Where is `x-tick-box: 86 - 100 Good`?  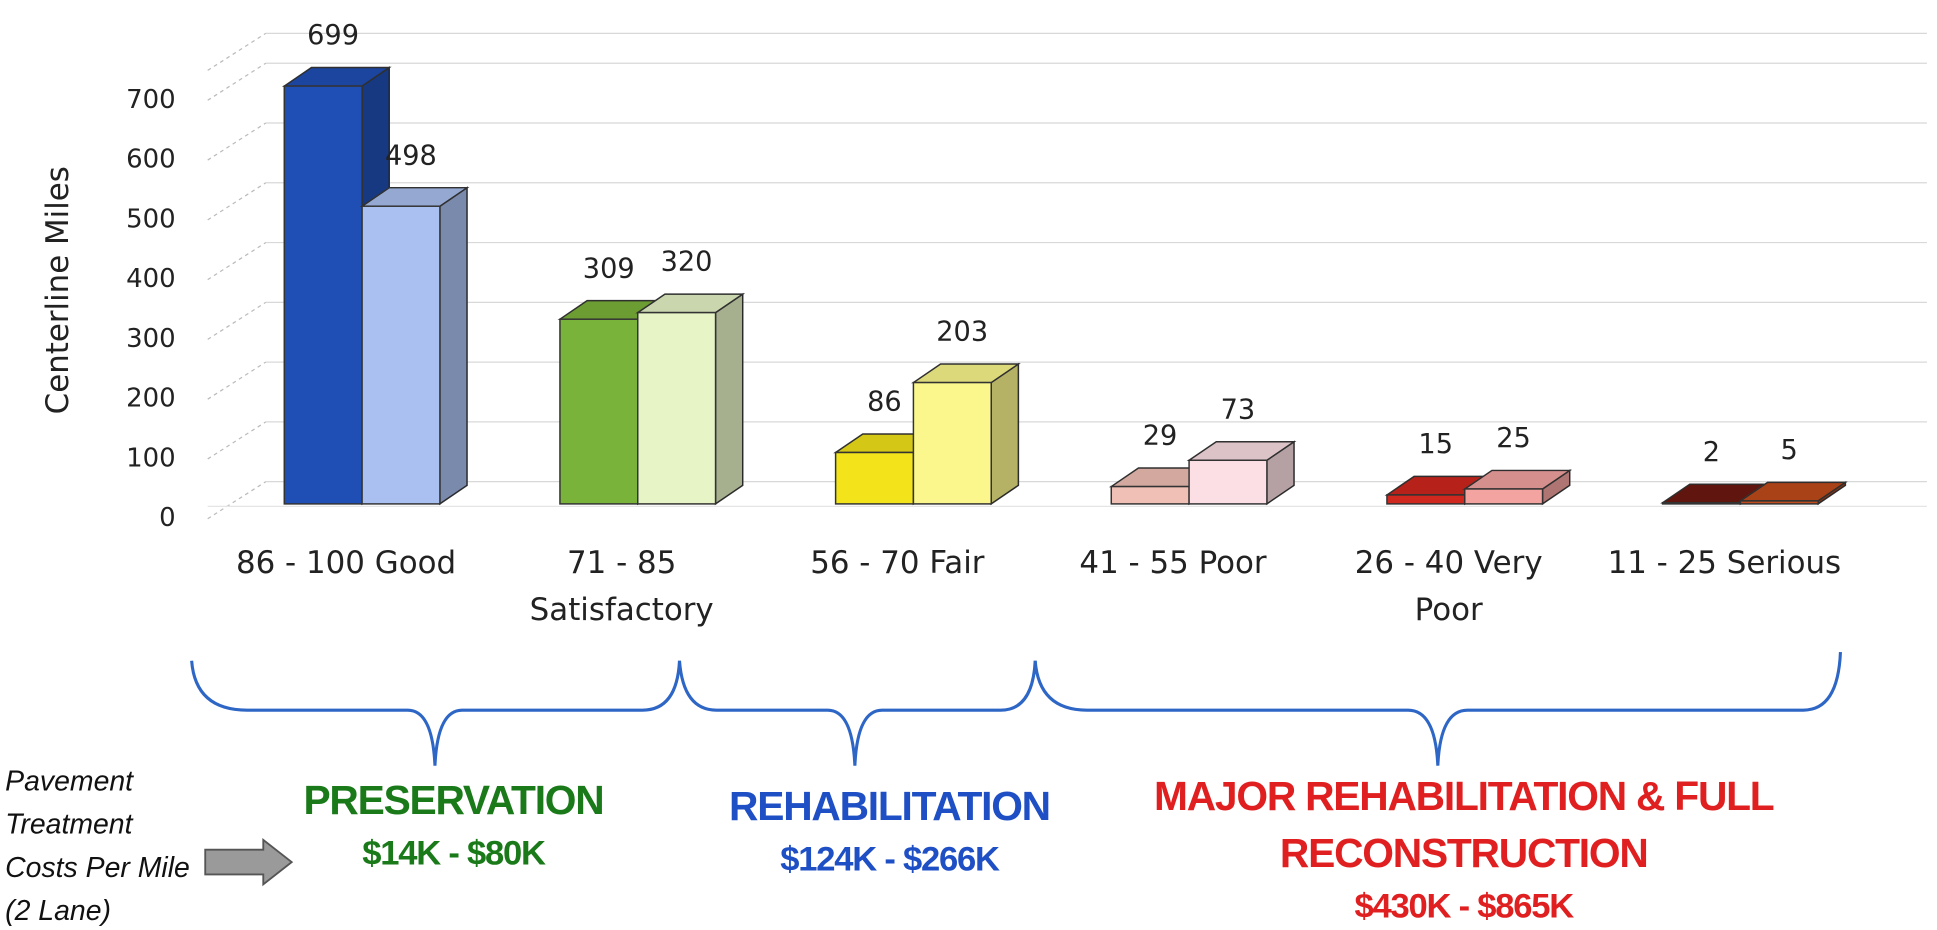
x-tick-box: 86 - 100 Good is located at coordinates (346, 562).